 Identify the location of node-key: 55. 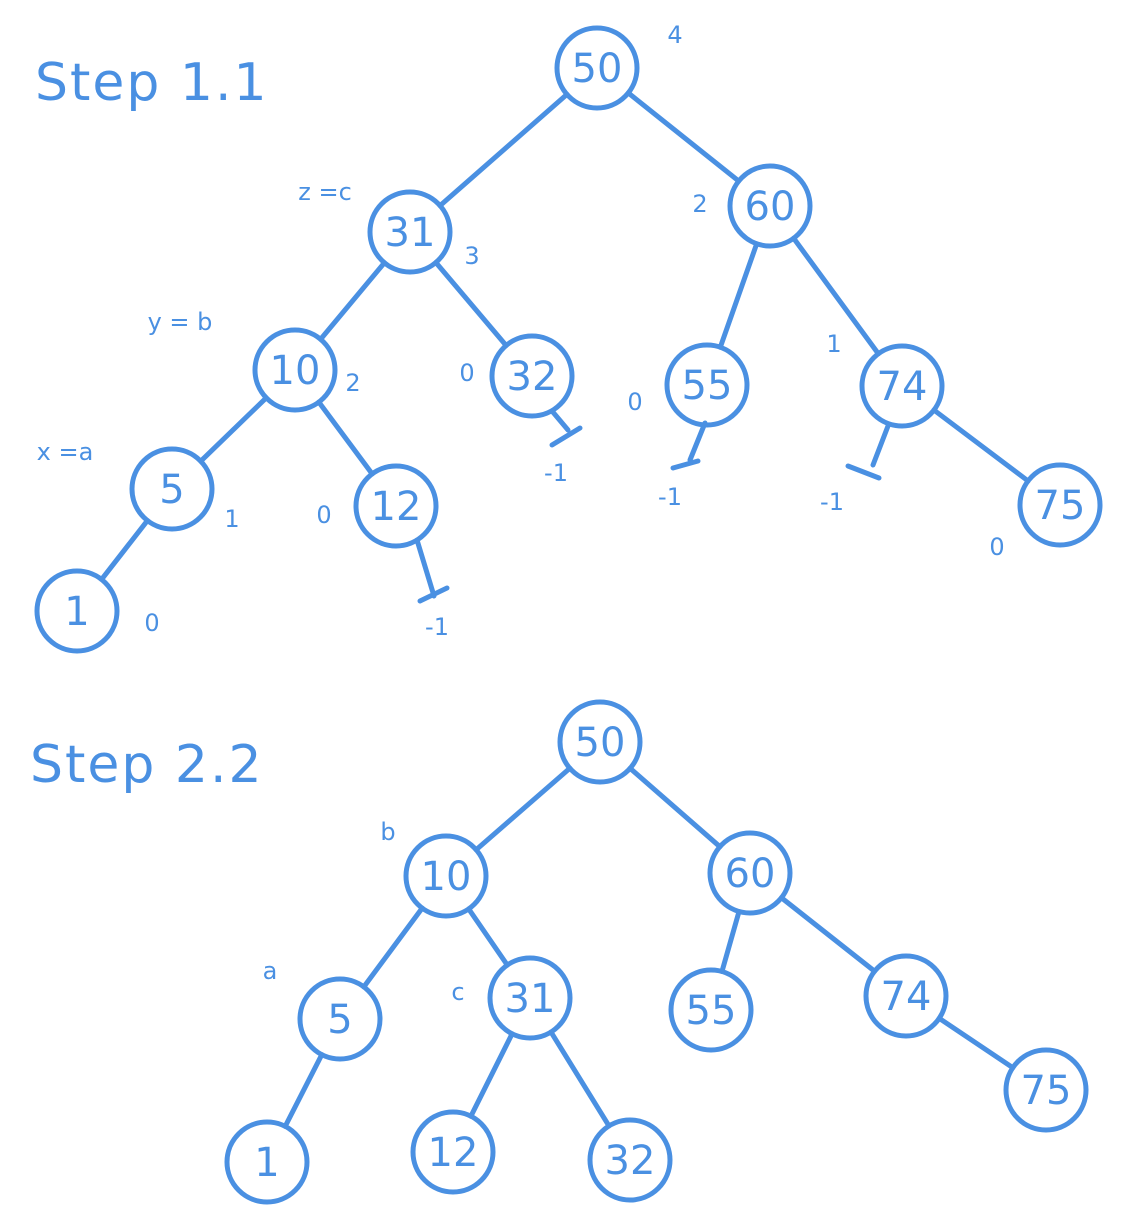
(707, 386).